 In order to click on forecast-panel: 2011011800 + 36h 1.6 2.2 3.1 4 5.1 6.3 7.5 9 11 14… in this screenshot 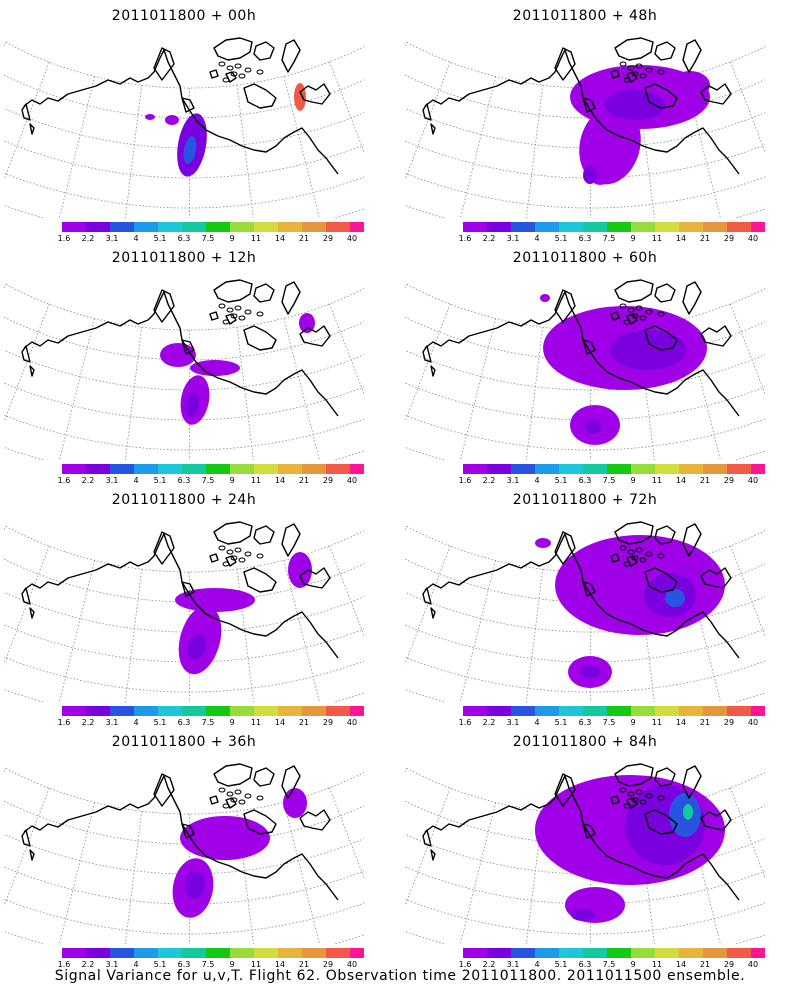, I will do `click(184, 847)`.